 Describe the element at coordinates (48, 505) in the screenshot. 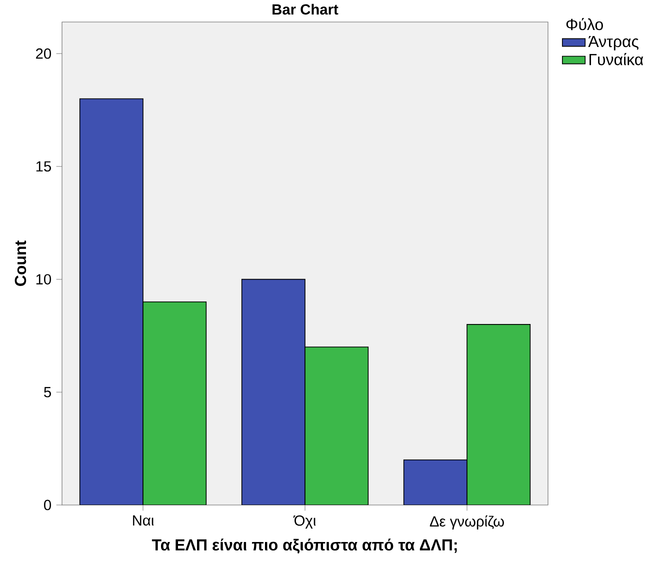

I see `y-tick-label: 0` at that location.